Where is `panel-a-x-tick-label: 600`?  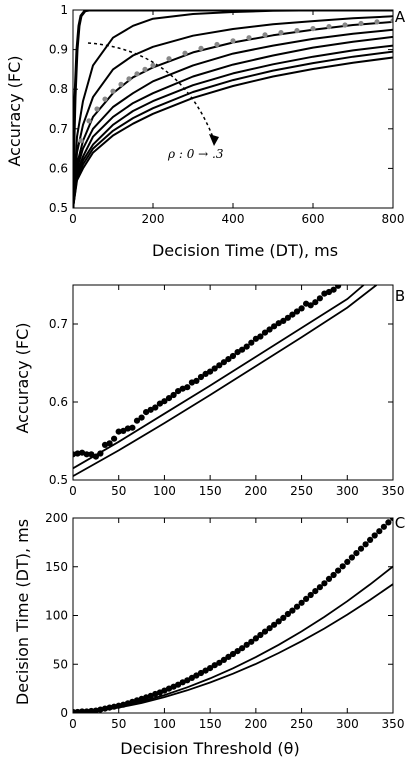 panel-a-x-tick-label: 600 is located at coordinates (313, 219).